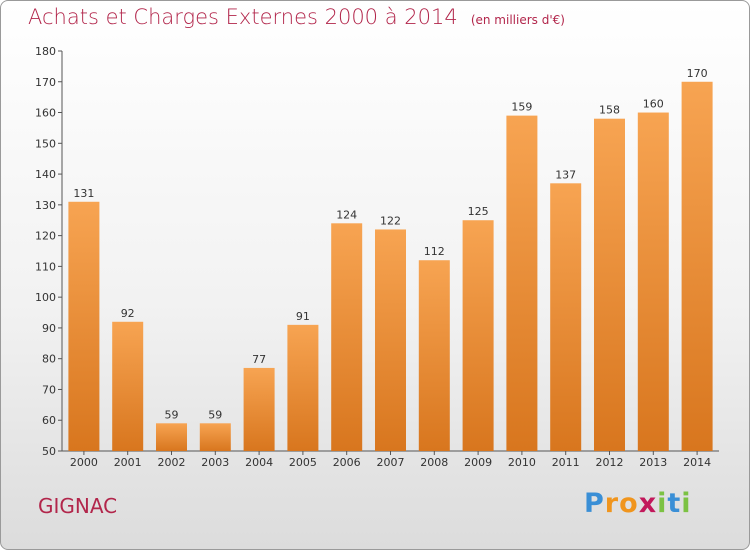  What do you see at coordinates (347, 337) in the screenshot?
I see `bar-2006` at bounding box center [347, 337].